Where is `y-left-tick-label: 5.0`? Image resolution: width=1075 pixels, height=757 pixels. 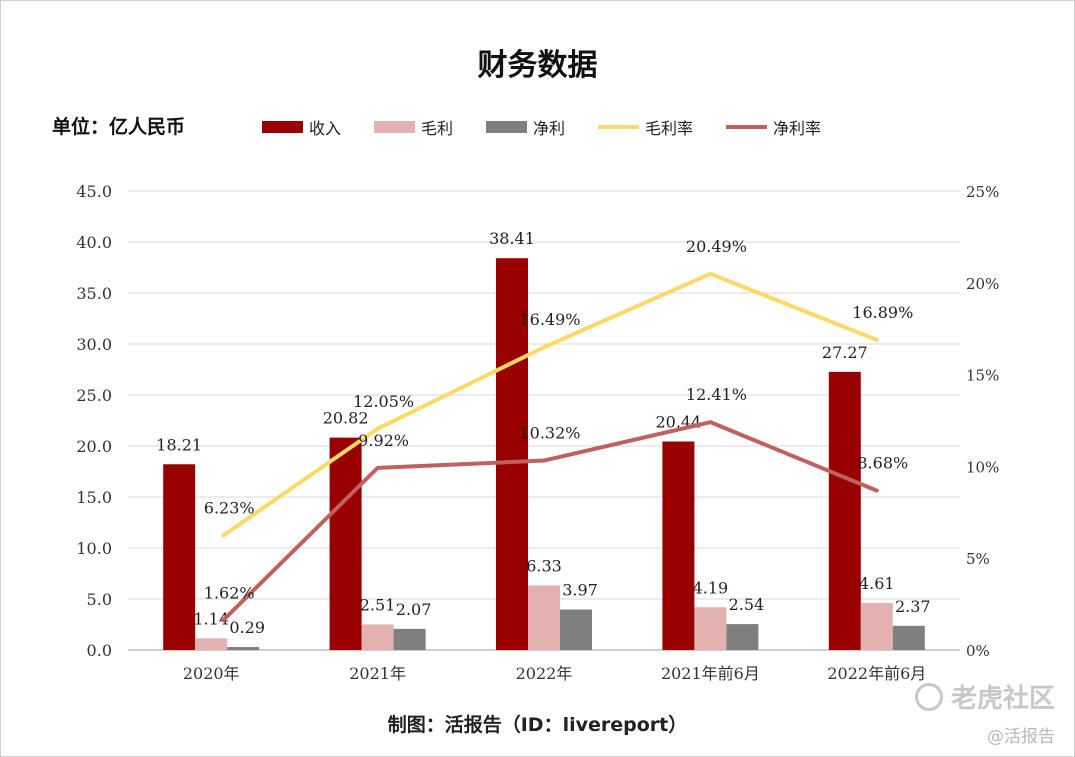
y-left-tick-label: 5.0 is located at coordinates (99, 599).